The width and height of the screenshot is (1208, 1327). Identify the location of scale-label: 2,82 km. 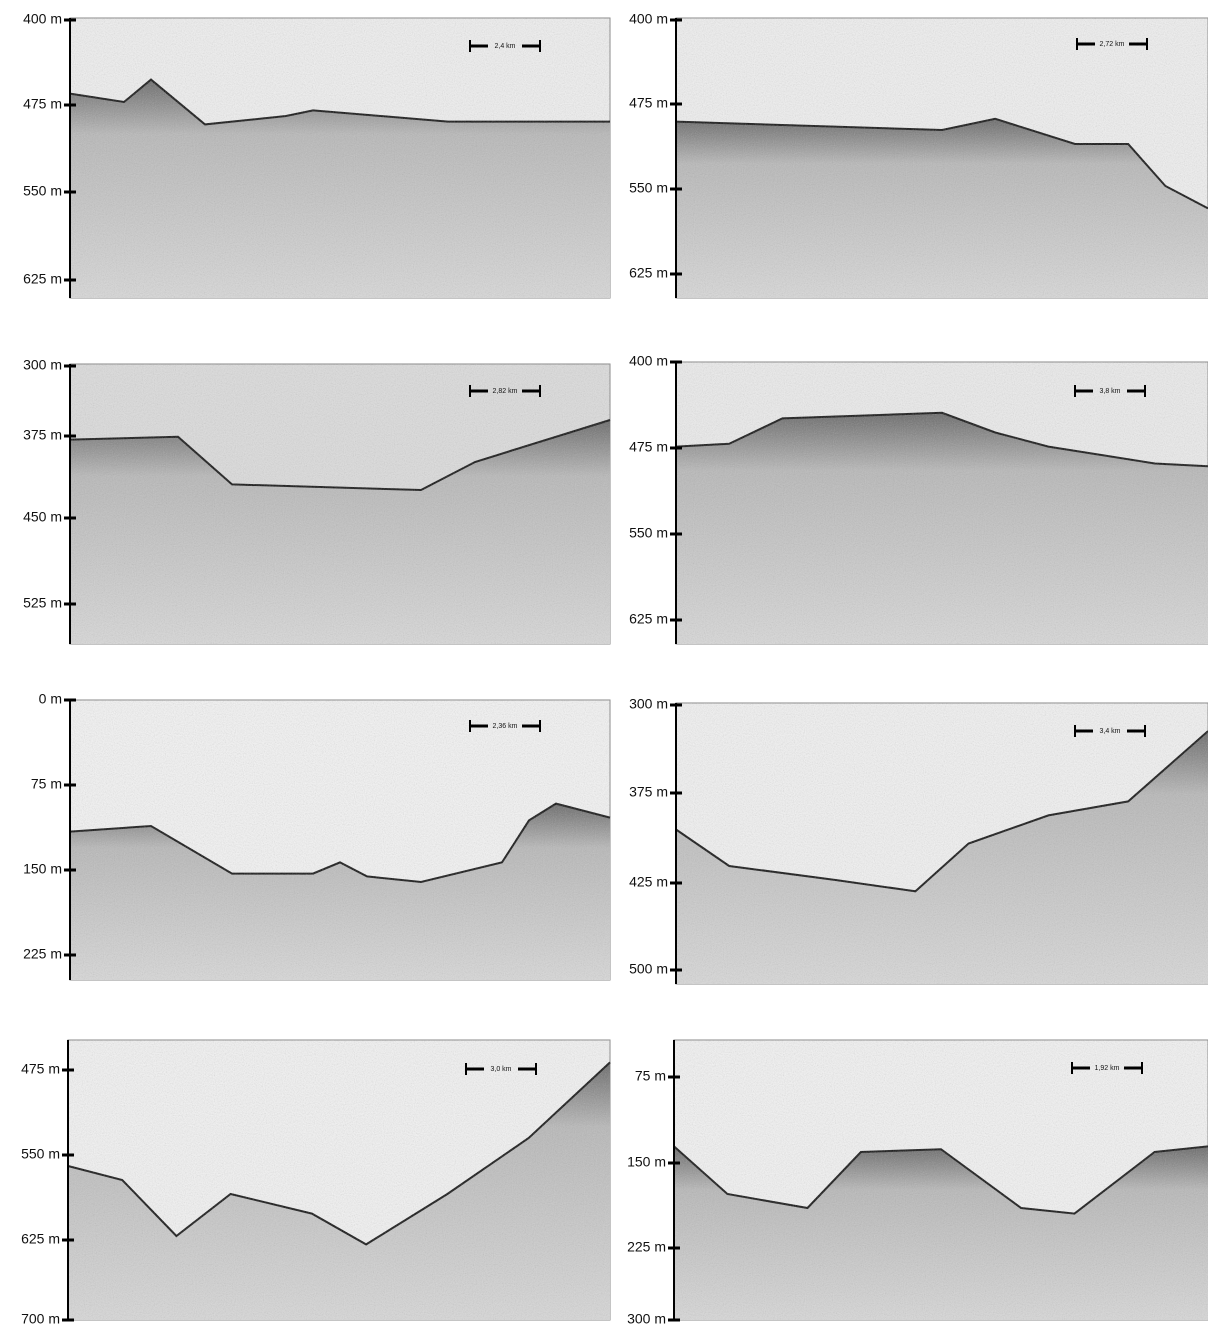
(505, 391).